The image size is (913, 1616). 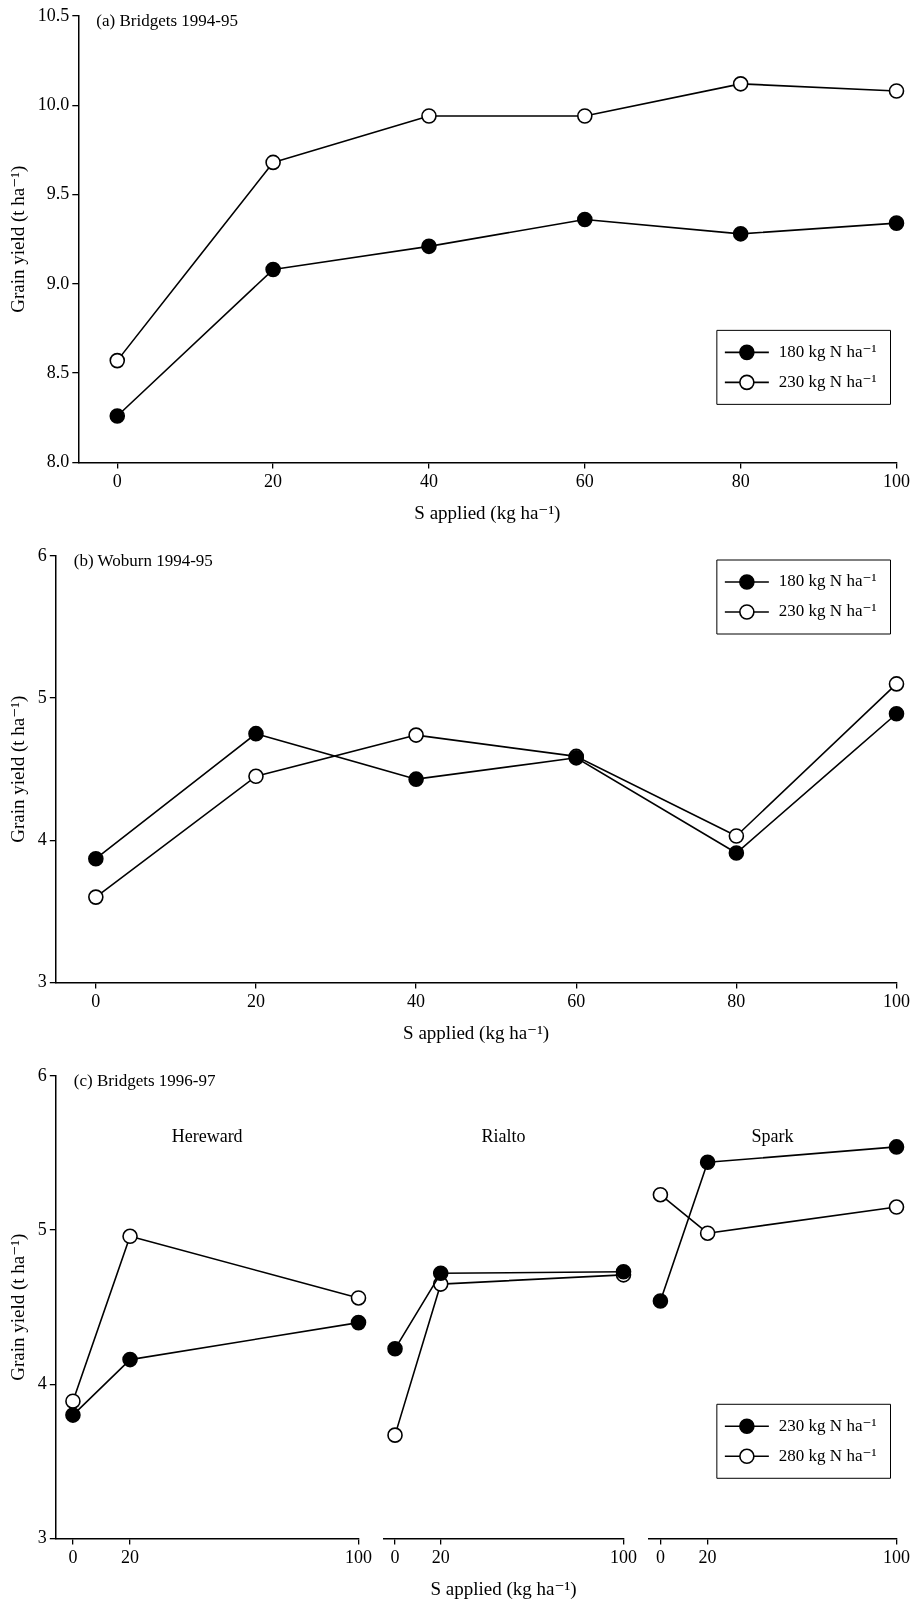 I want to click on y-tick-label: 9.0, so click(x=58, y=282).